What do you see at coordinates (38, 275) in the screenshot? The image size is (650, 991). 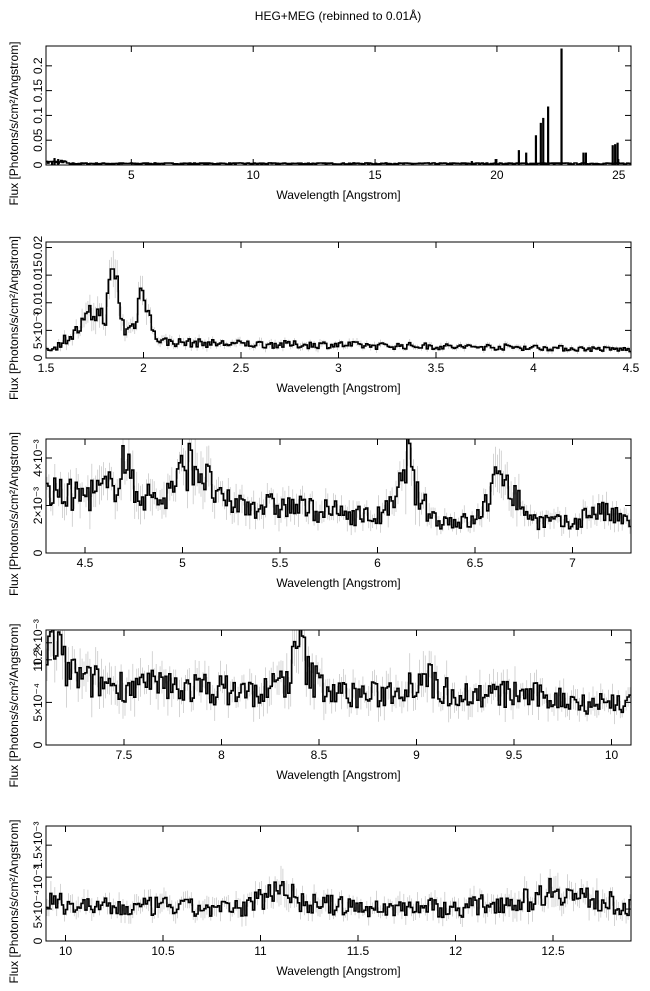 I see `y-tick-label: 0.015` at bounding box center [38, 275].